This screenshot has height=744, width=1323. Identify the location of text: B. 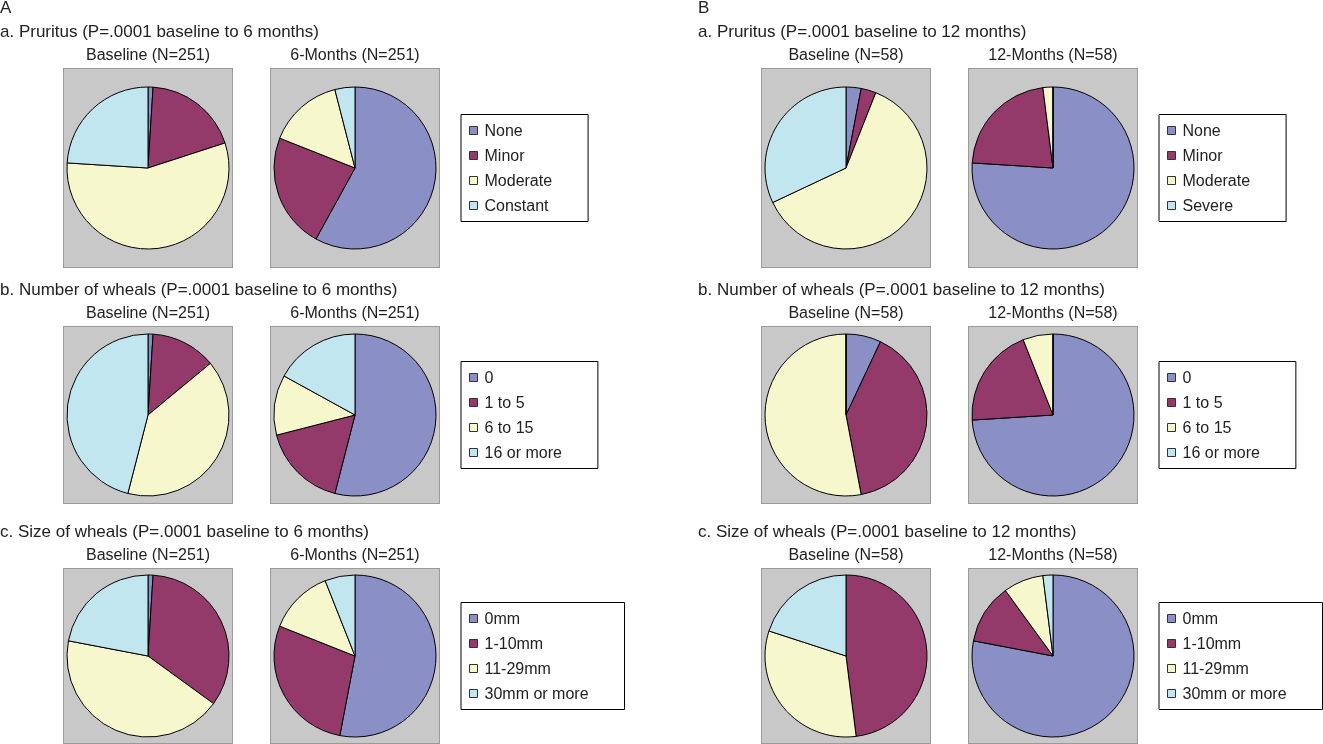
(704, 9).